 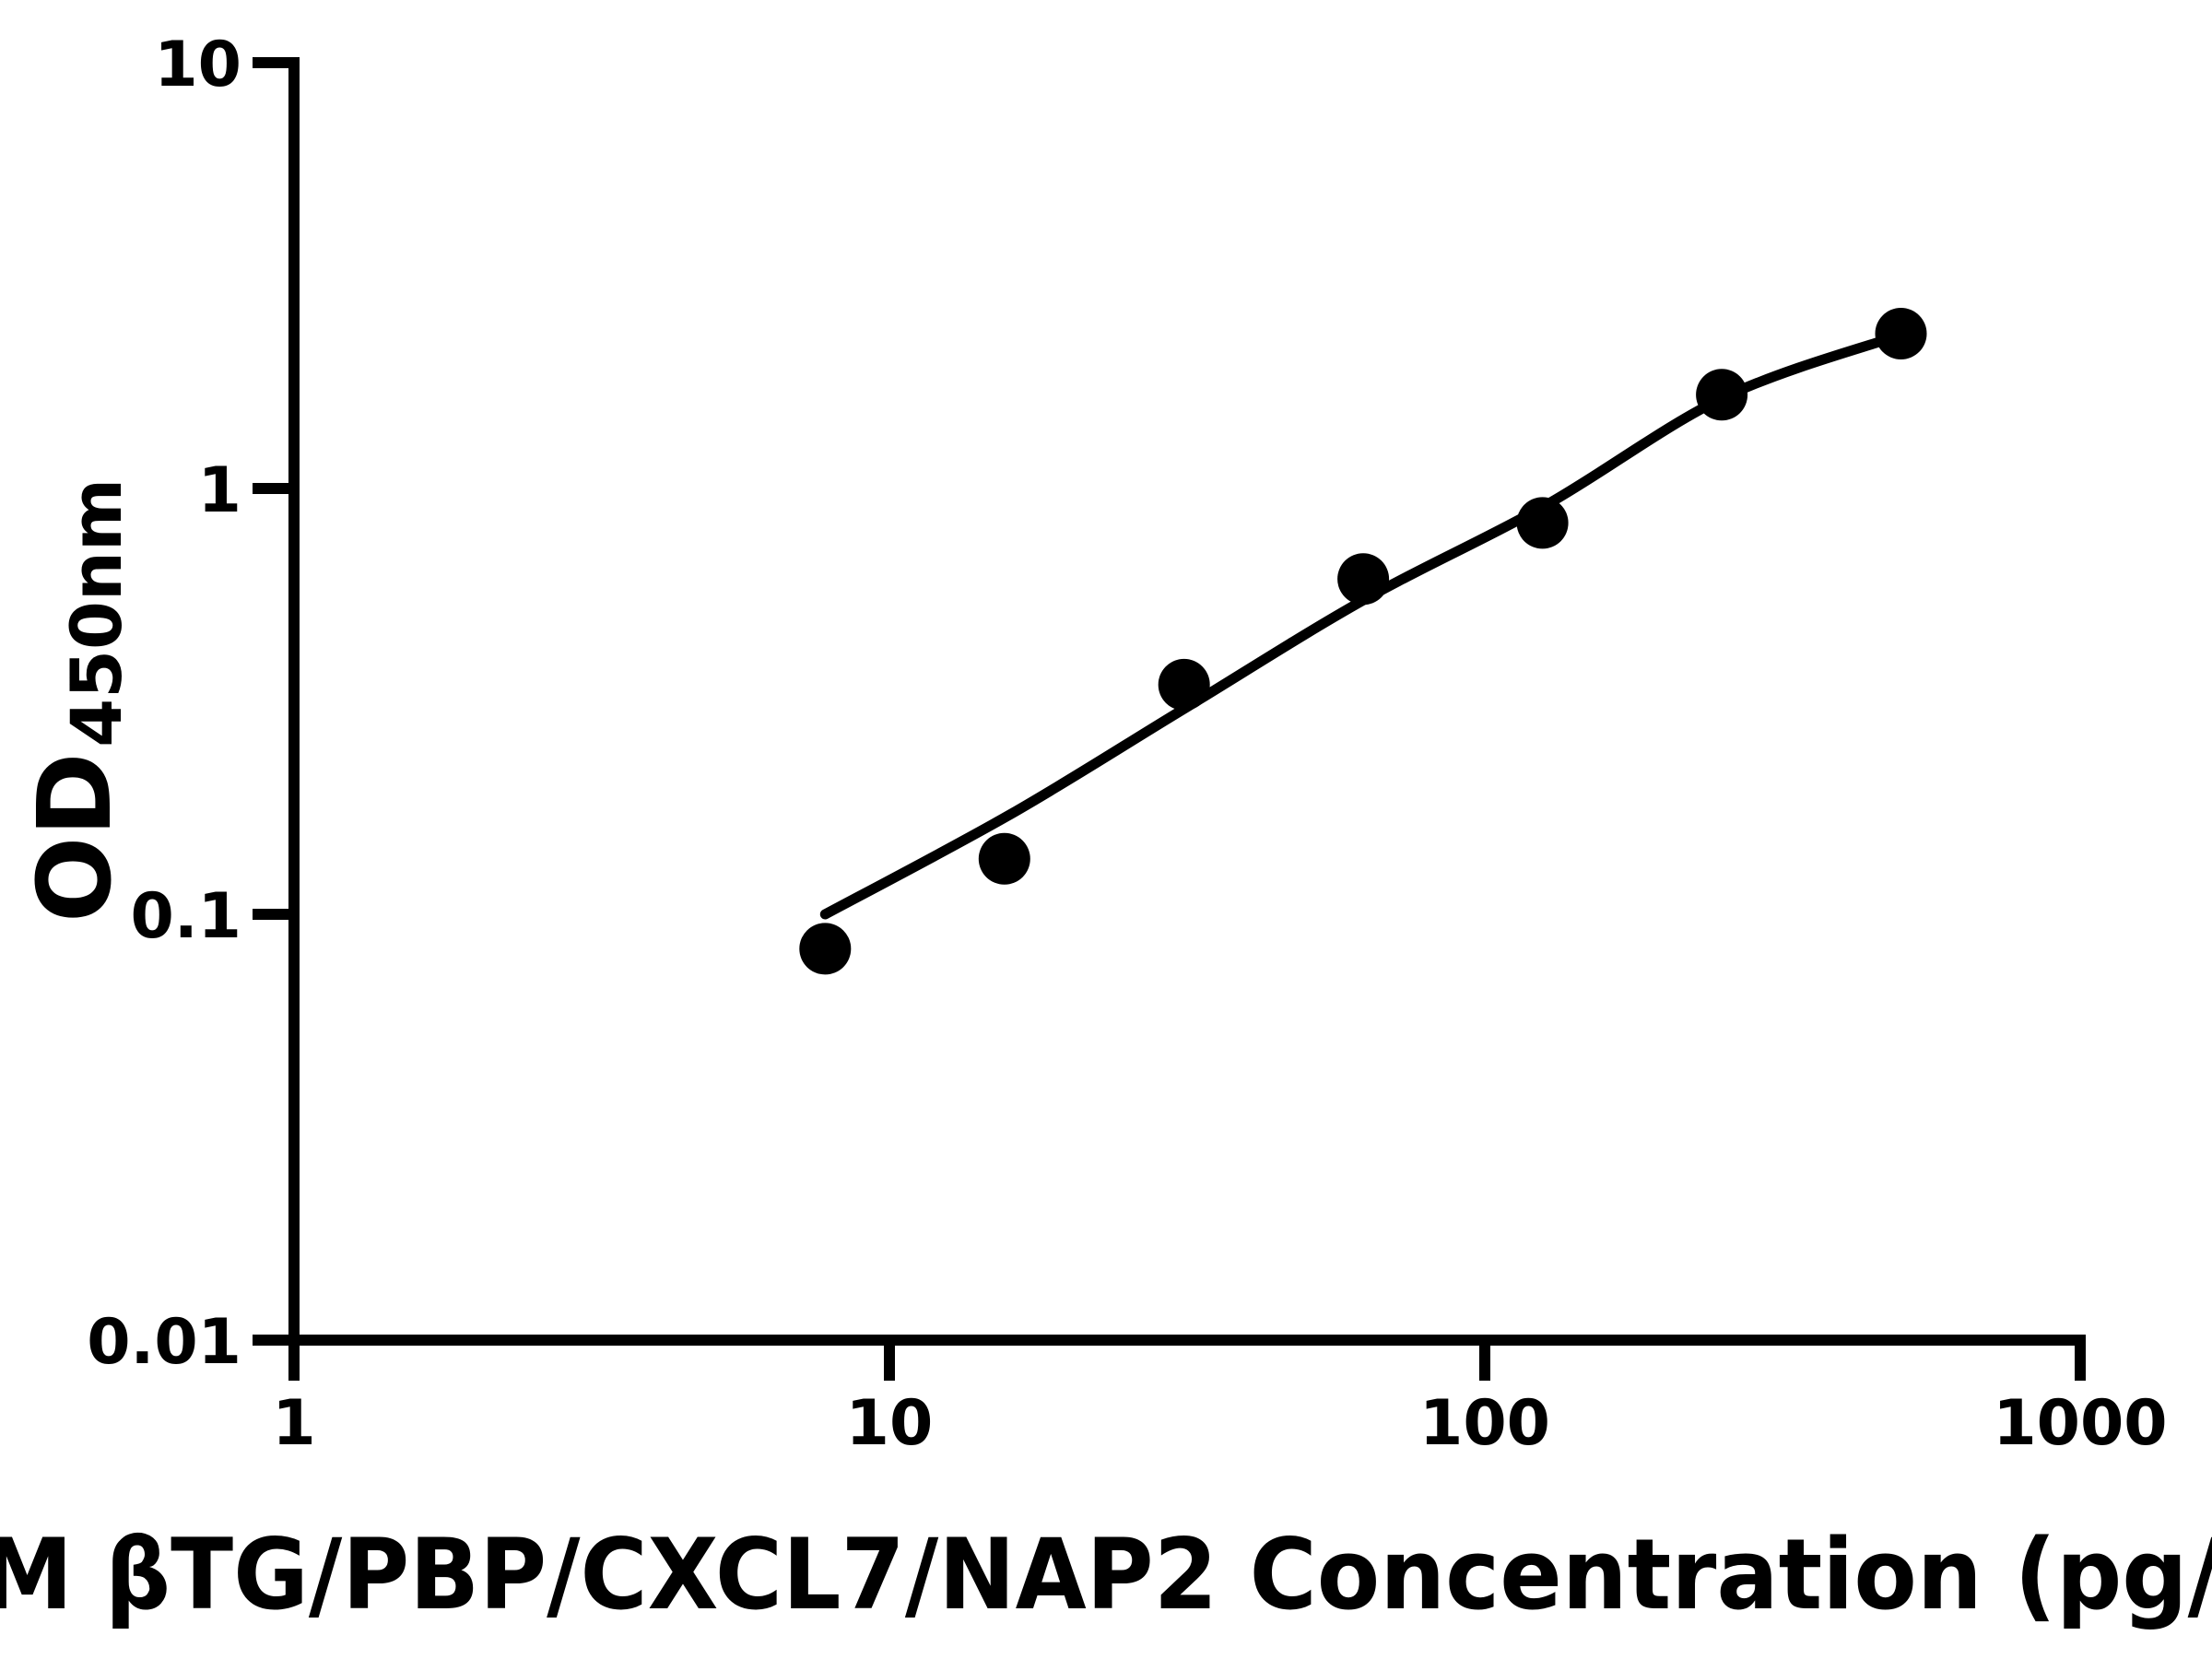 What do you see at coordinates (197, 65) in the screenshot?
I see `y-tick-label-10: 10` at bounding box center [197, 65].